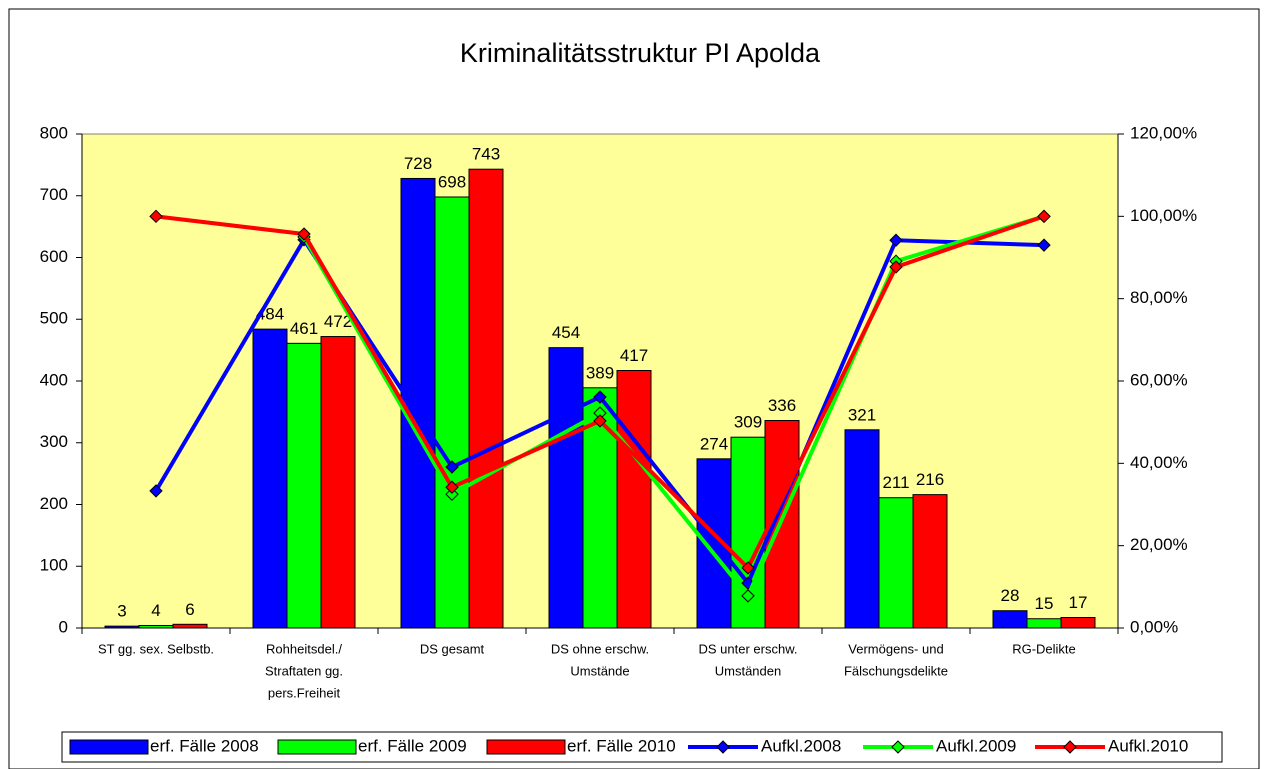 This screenshot has height=769, width=1265. What do you see at coordinates (54, 194) in the screenshot?
I see `y-tick-label: 700` at bounding box center [54, 194].